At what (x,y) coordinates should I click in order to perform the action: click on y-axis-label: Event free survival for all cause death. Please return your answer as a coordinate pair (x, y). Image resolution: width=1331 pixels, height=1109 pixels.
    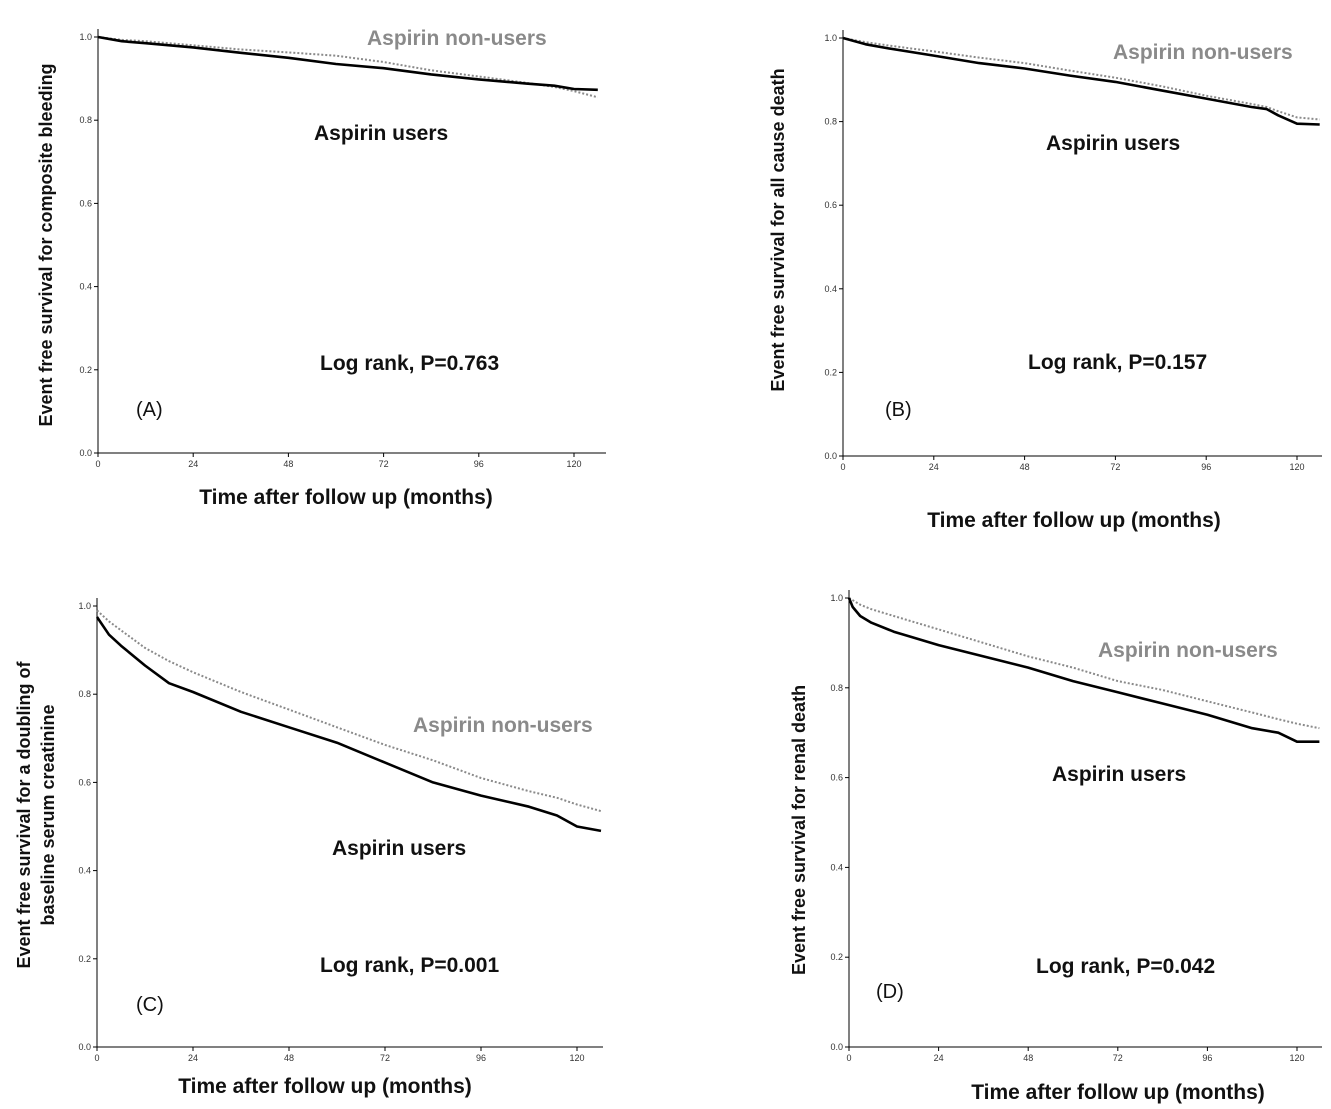
    Looking at the image, I should click on (778, 229).